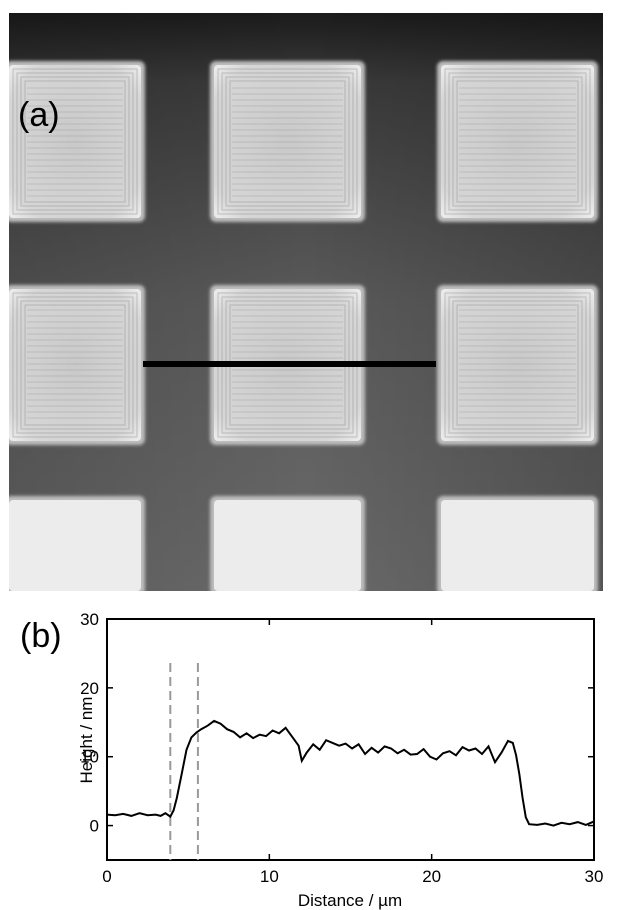 The width and height of the screenshot is (631, 910). I want to click on y-axis-title: Height / nm, so click(86, 740).